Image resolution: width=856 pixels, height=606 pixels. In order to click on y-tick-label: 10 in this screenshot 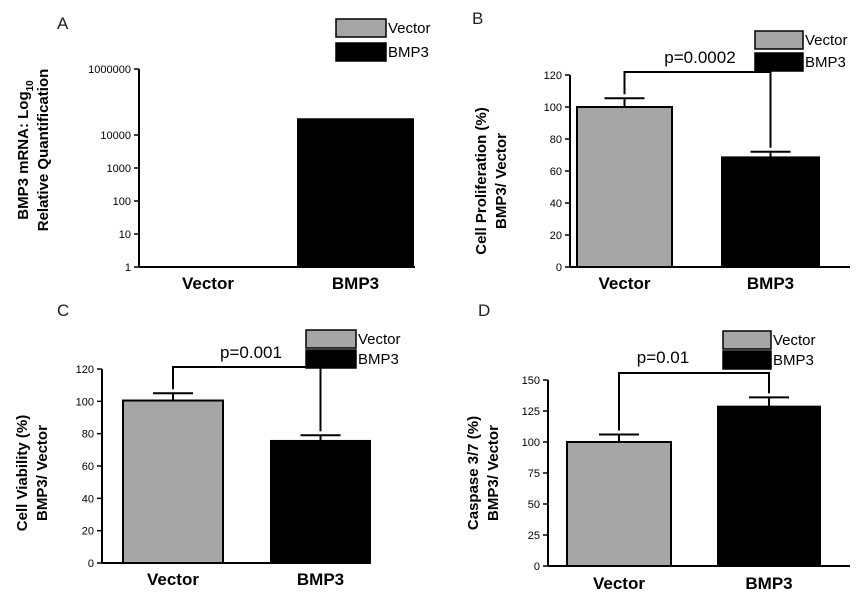, I will do `click(125, 235)`.